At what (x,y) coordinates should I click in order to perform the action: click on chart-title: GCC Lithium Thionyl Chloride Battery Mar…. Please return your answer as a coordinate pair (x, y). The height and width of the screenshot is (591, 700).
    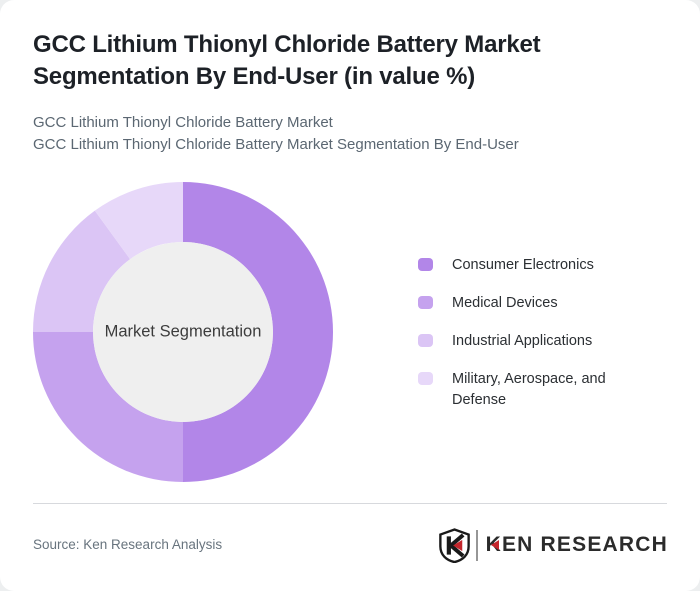
    Looking at the image, I should click on (287, 60).